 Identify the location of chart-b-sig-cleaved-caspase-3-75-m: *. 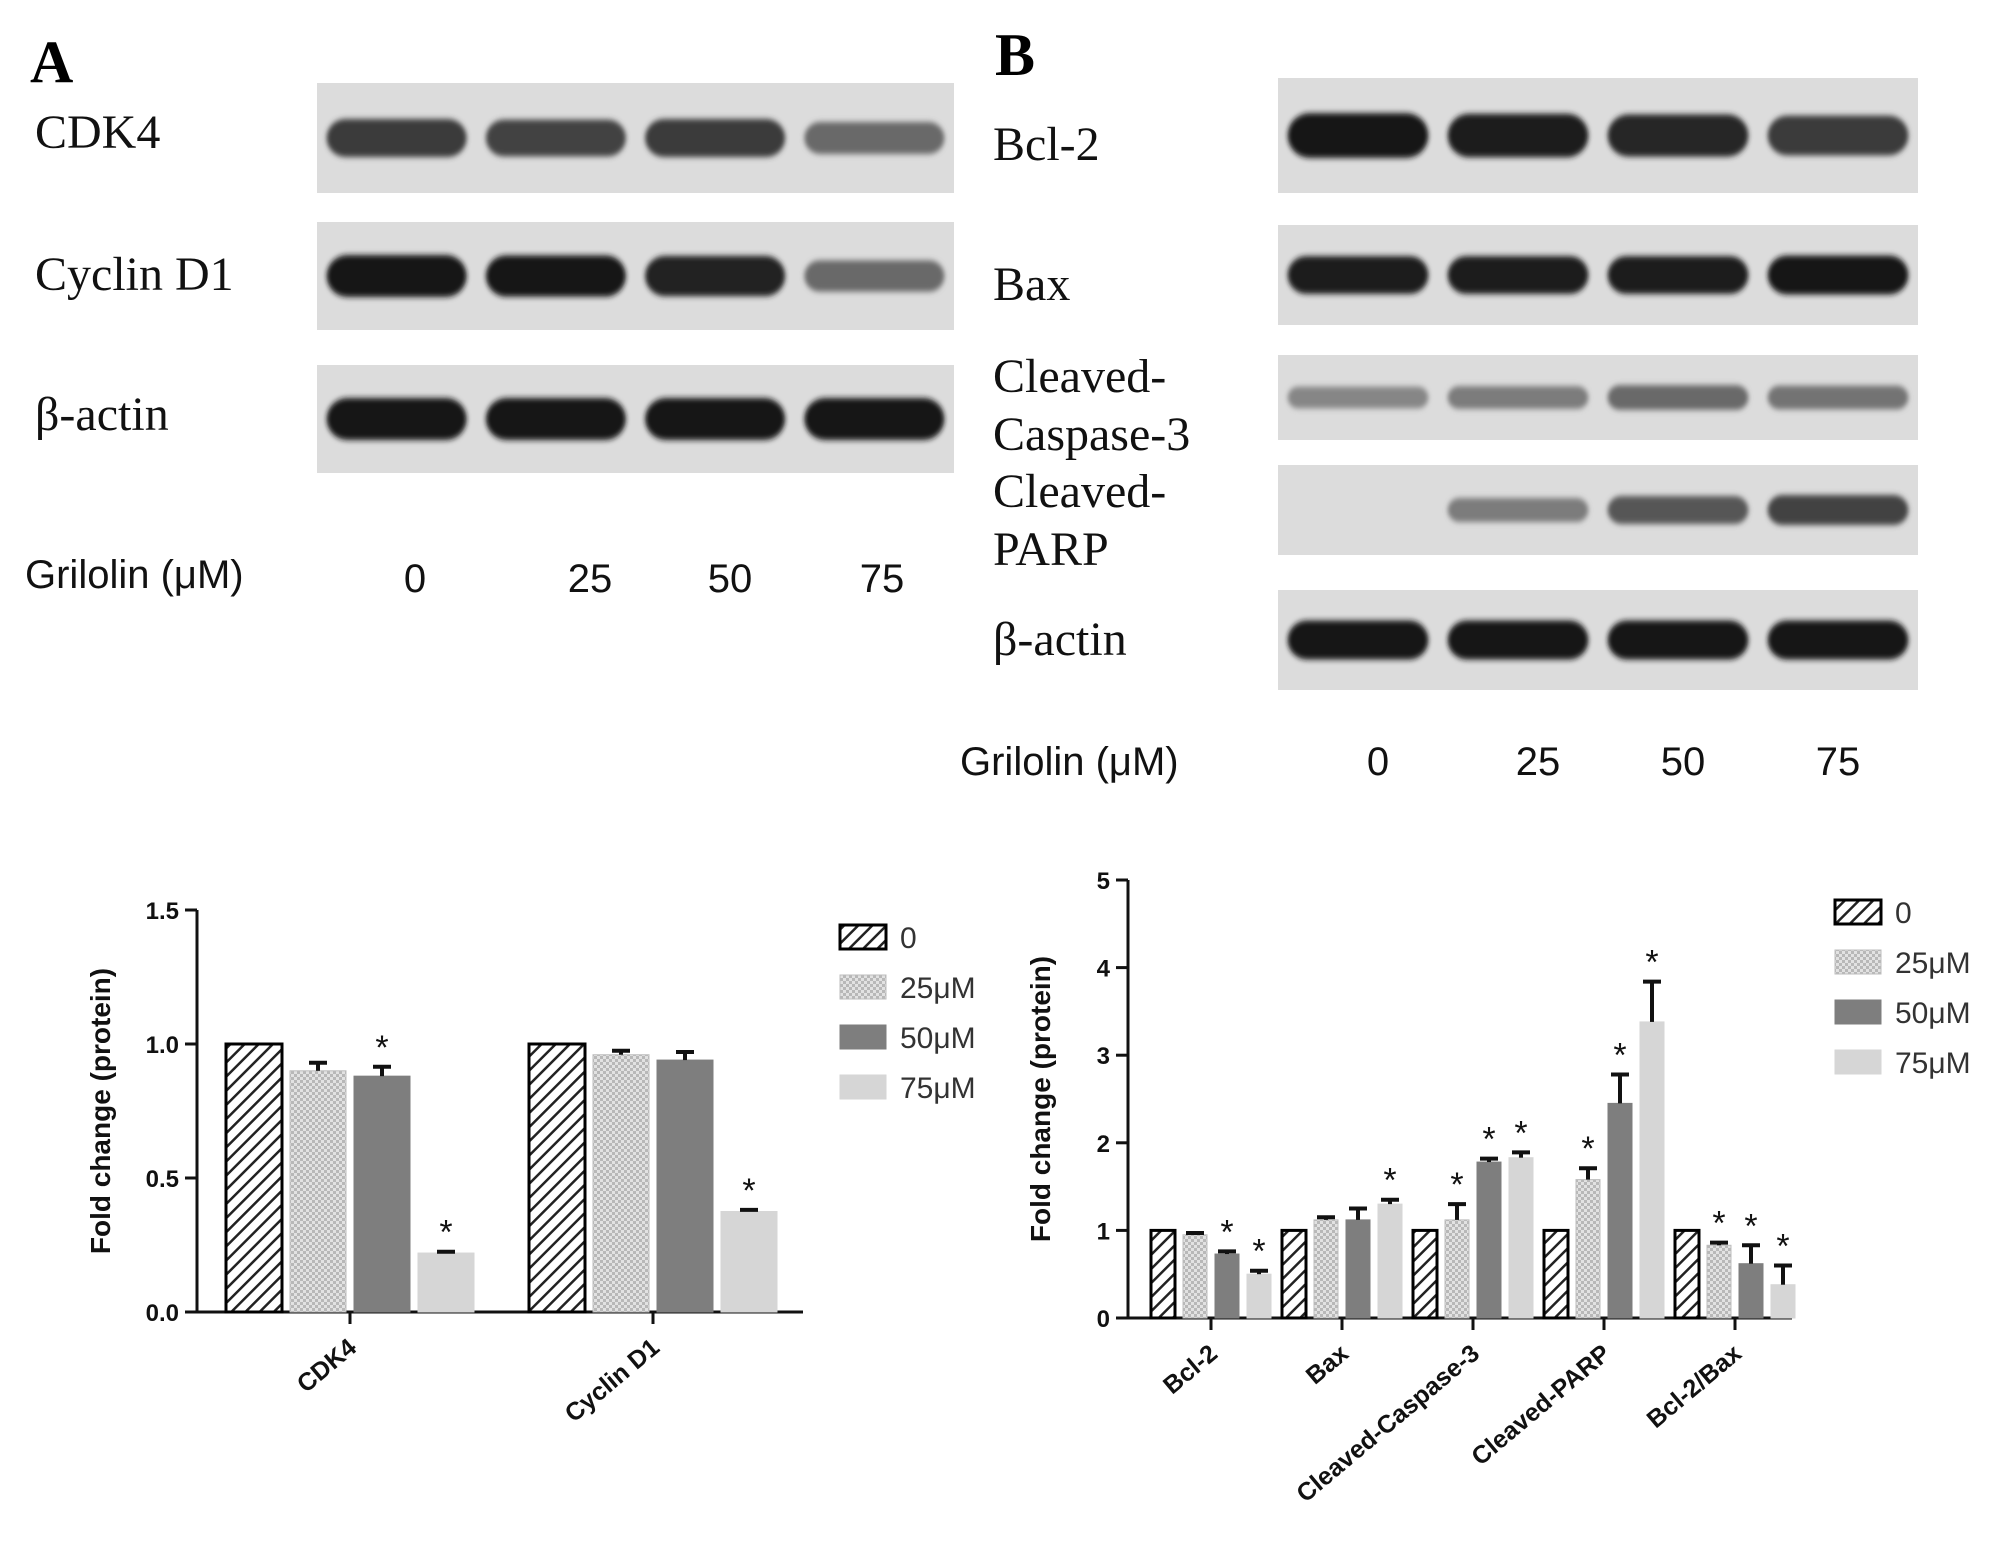
(1520, 1133).